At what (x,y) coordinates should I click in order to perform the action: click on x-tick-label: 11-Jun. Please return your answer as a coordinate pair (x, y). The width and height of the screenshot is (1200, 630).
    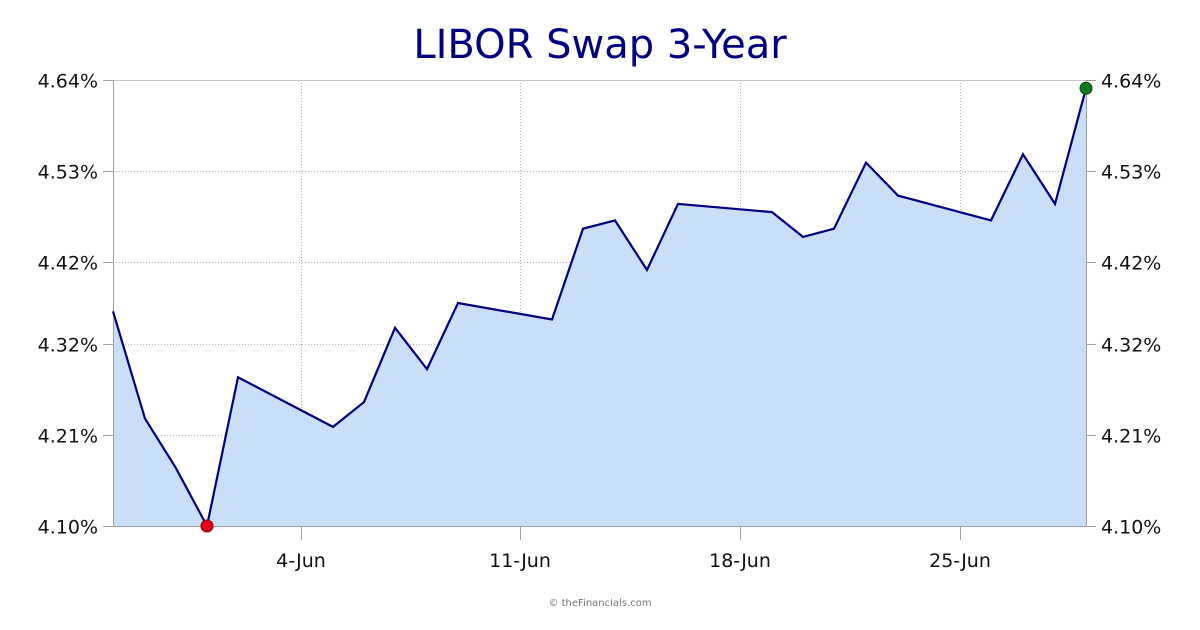
    Looking at the image, I should click on (520, 561).